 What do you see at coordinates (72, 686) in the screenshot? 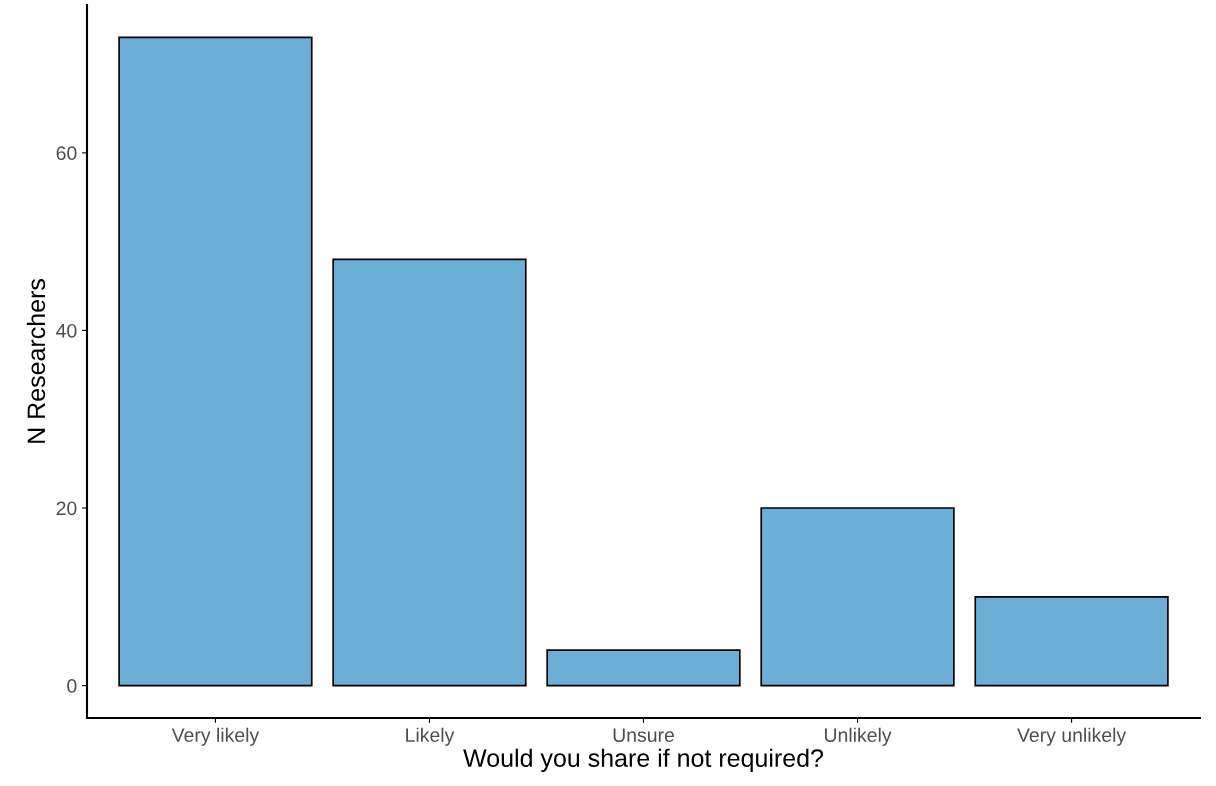
I see `y-tick-label: 0` at bounding box center [72, 686].